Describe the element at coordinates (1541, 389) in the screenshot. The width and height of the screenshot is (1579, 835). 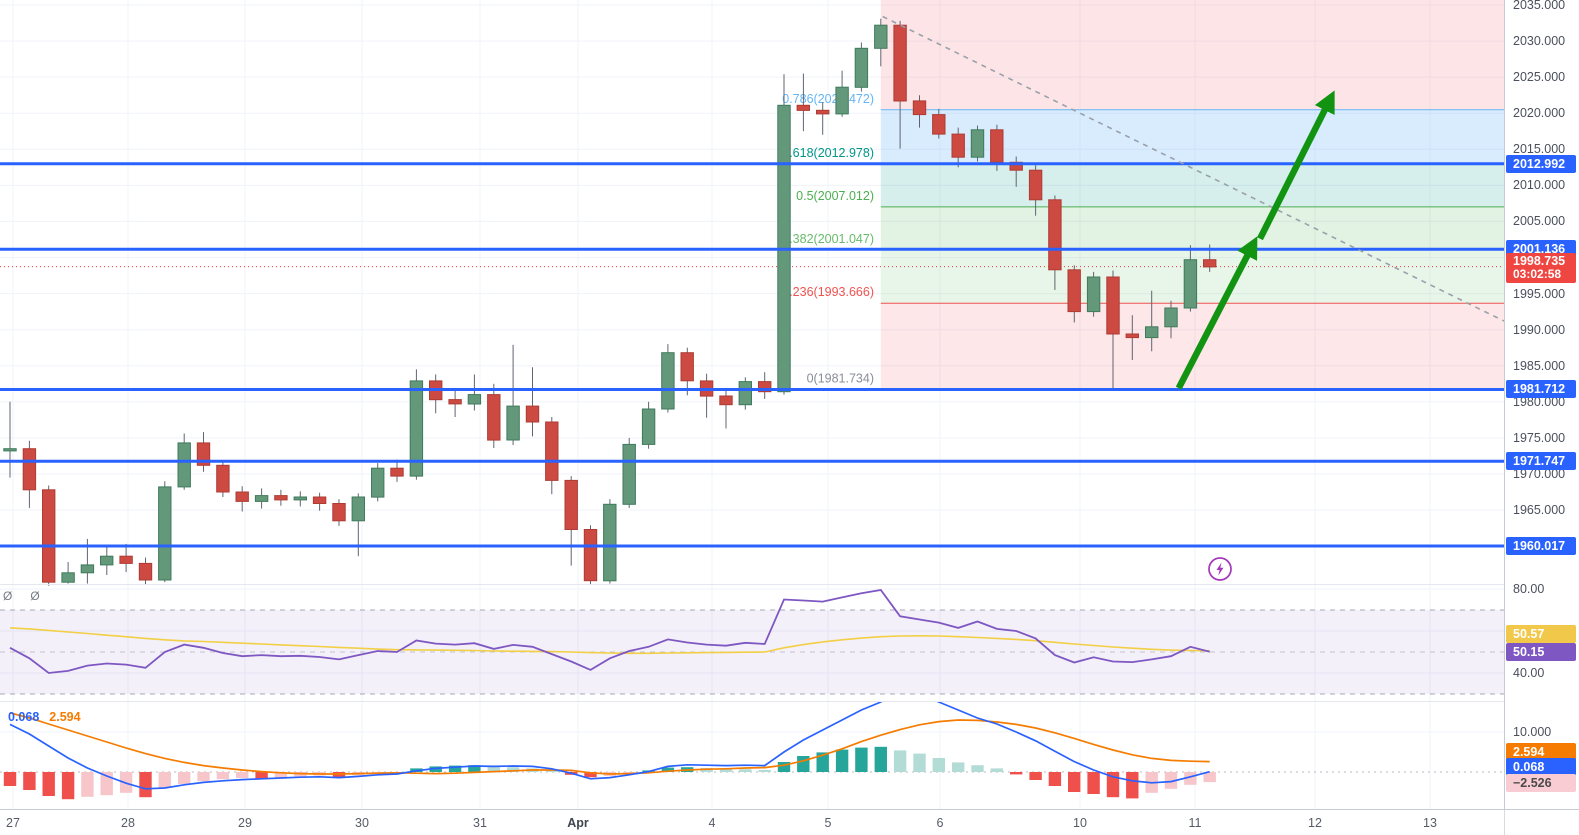
I see `price-level-badge: 1981.712` at that location.